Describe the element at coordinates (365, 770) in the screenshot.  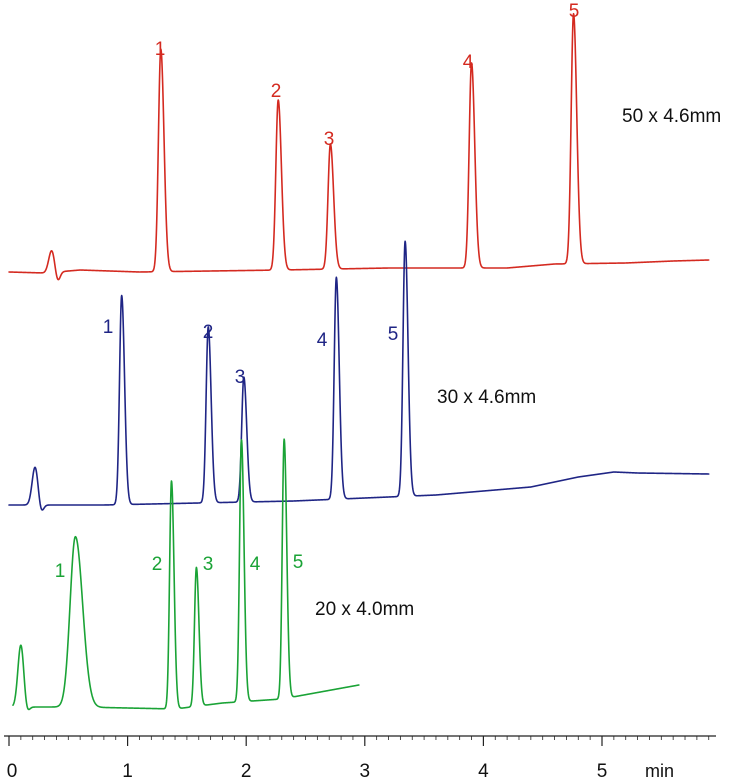
I see `x-tick-label: 3` at that location.